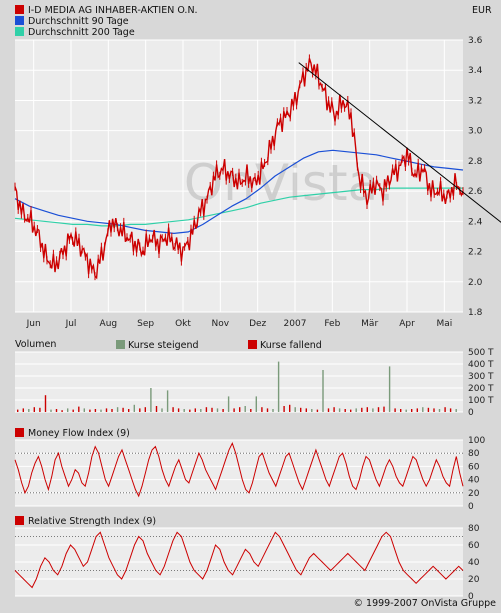  I want to click on rsi-panel: Relative Strength Index (9) 0 20 40 60 80, so click(247, 559).